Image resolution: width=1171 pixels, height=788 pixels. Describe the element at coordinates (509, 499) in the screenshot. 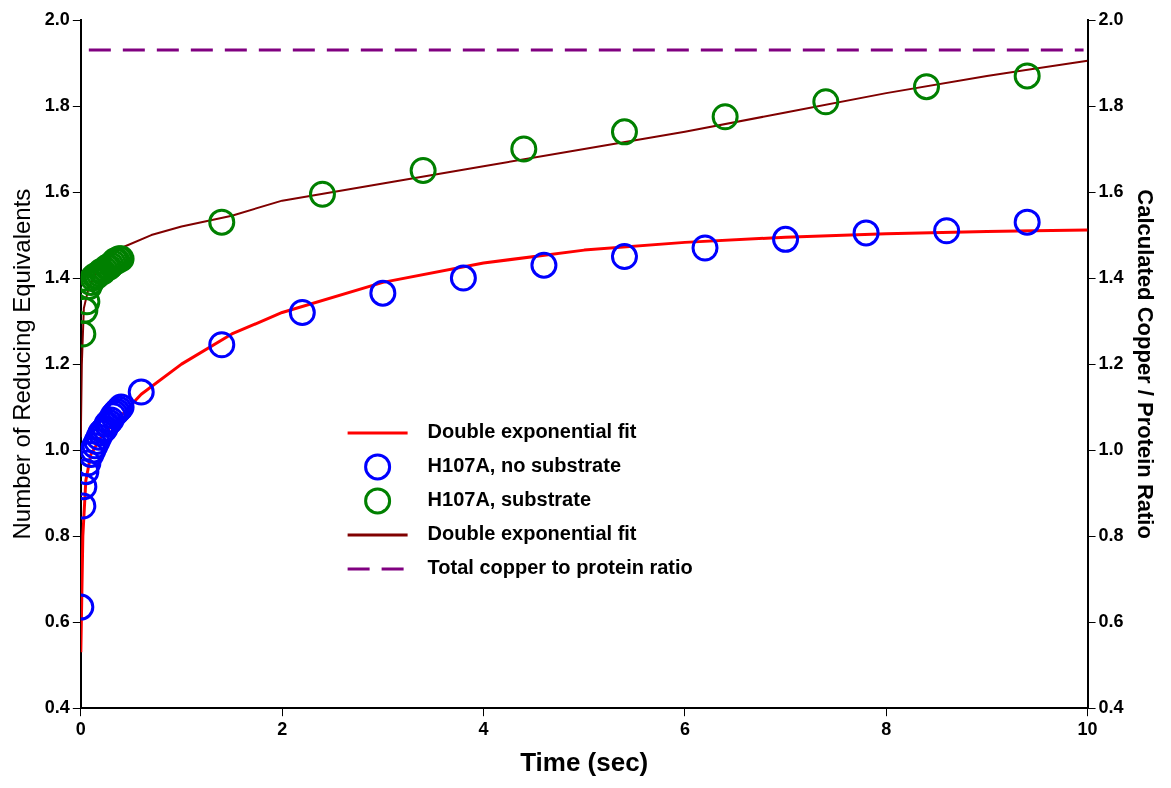

I see `legend-label: H107A, substrate` at that location.